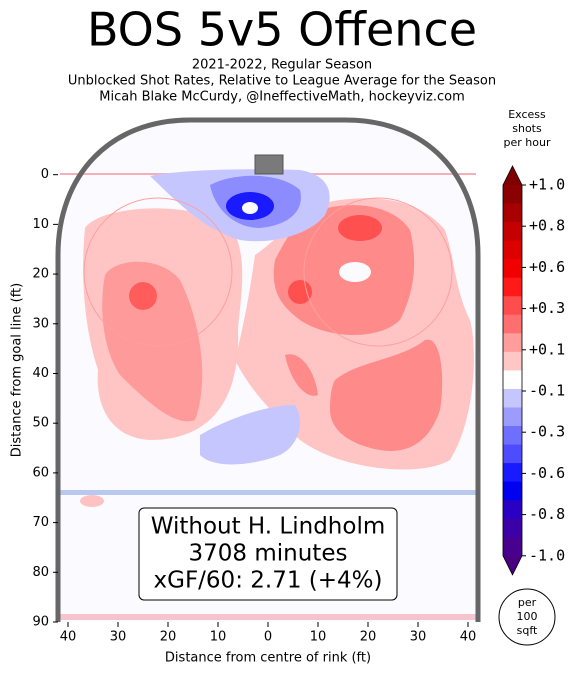 This screenshot has width=581, height=675. I want to click on y-tick-label: 10, so click(40, 224).